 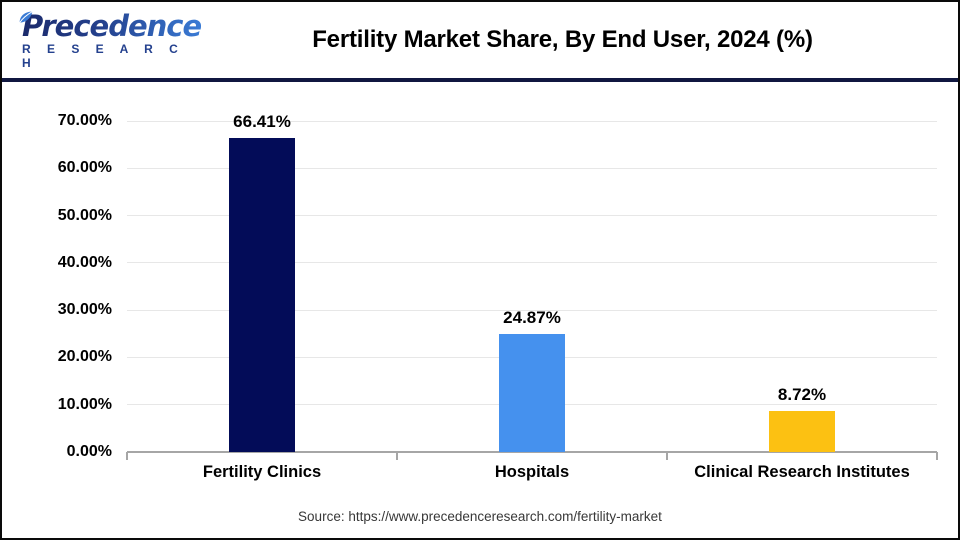 I want to click on x-axis-category-label: Hospitals, so click(x=532, y=472).